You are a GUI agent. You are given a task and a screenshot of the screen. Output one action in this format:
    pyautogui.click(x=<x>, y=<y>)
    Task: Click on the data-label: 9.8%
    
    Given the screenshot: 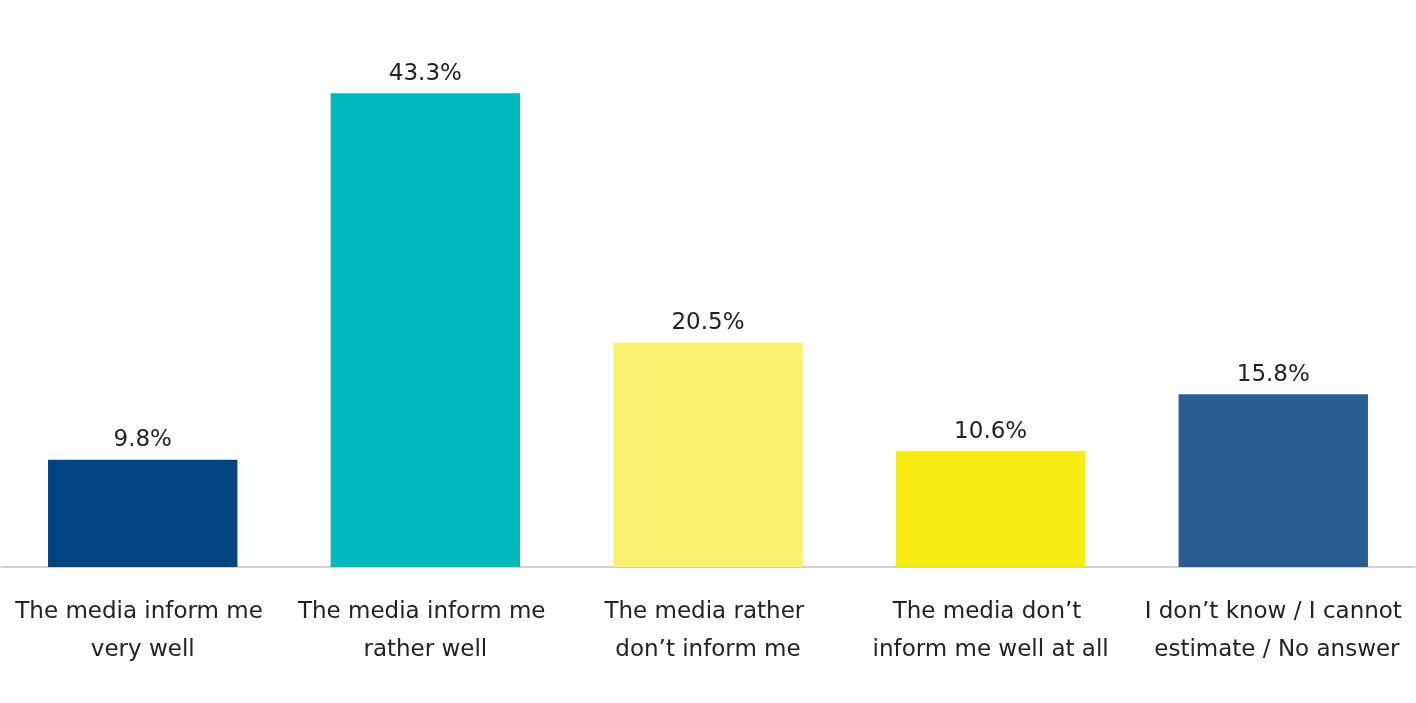 What is the action you would take?
    pyautogui.click(x=142, y=438)
    